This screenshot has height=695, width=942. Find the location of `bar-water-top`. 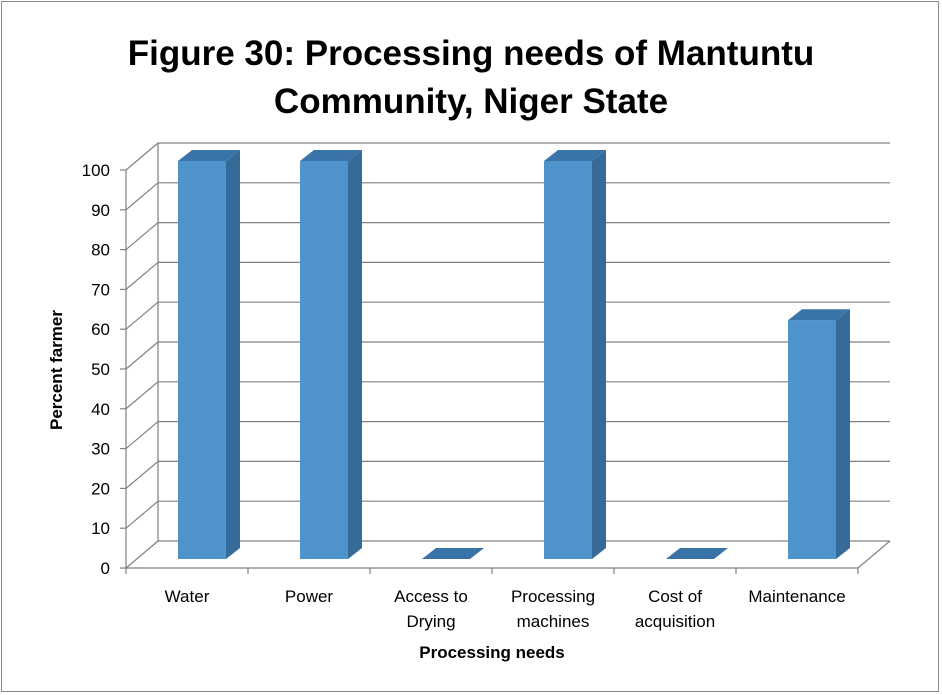

bar-water-top is located at coordinates (209, 155).